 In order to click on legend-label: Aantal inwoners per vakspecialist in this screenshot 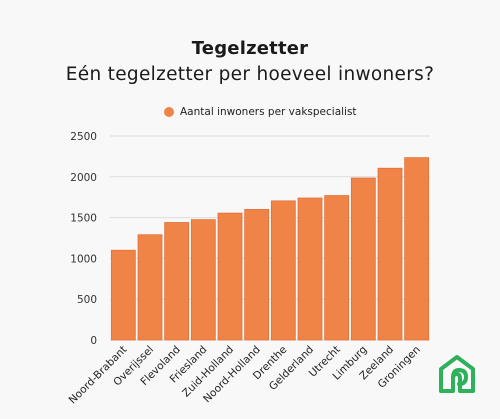, I will do `click(268, 112)`.